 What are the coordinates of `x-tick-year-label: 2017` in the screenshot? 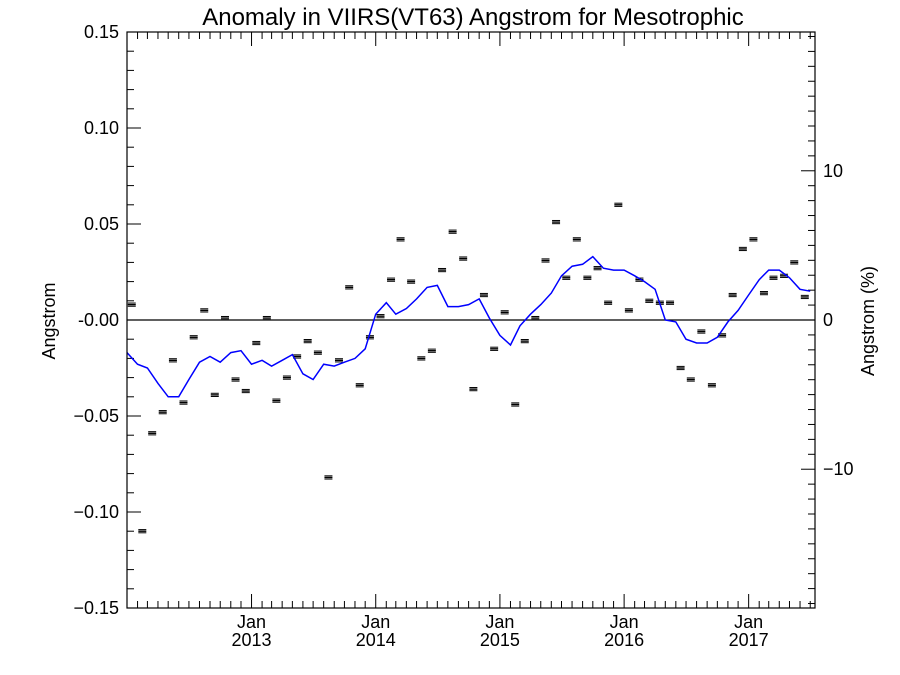 It's located at (749, 640).